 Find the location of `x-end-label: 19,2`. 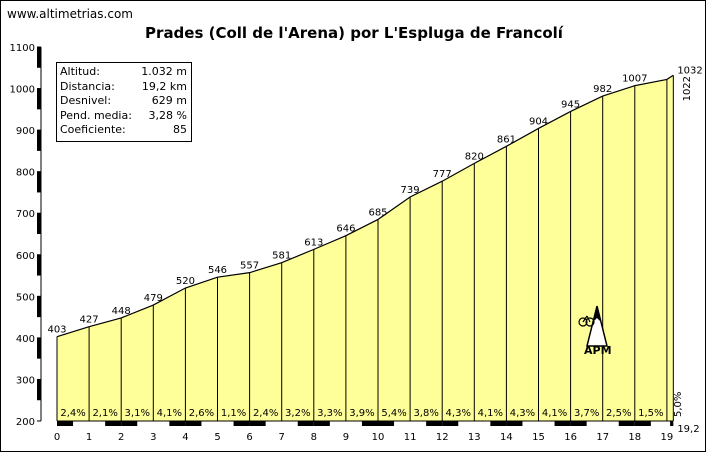

x-end-label: 19,2 is located at coordinates (688, 429).